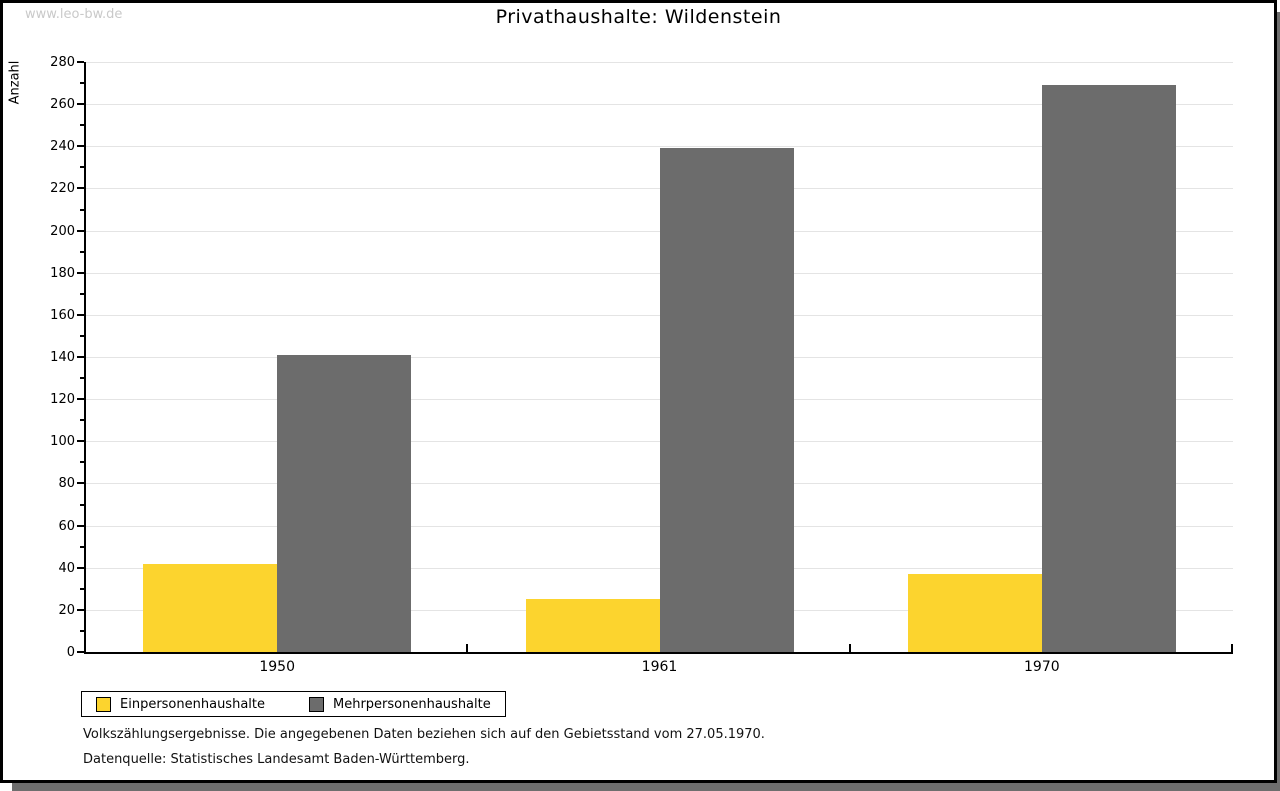 The image size is (1280, 791). What do you see at coordinates (62, 189) in the screenshot?
I see `y-tick-label: 220` at bounding box center [62, 189].